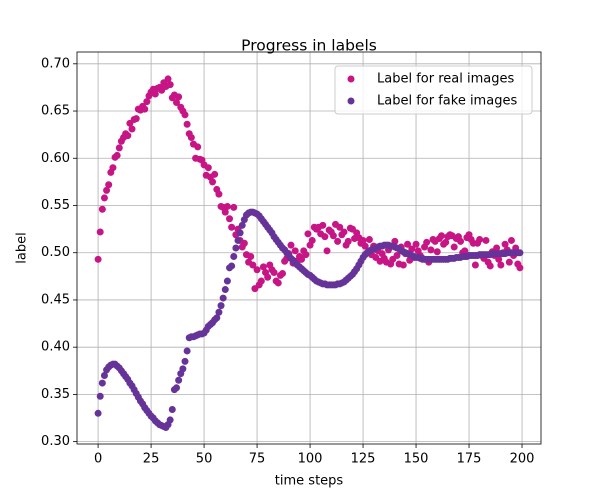 The image size is (600, 500). Describe the element at coordinates (433, 90) in the screenshot. I see `legend-box` at that location.